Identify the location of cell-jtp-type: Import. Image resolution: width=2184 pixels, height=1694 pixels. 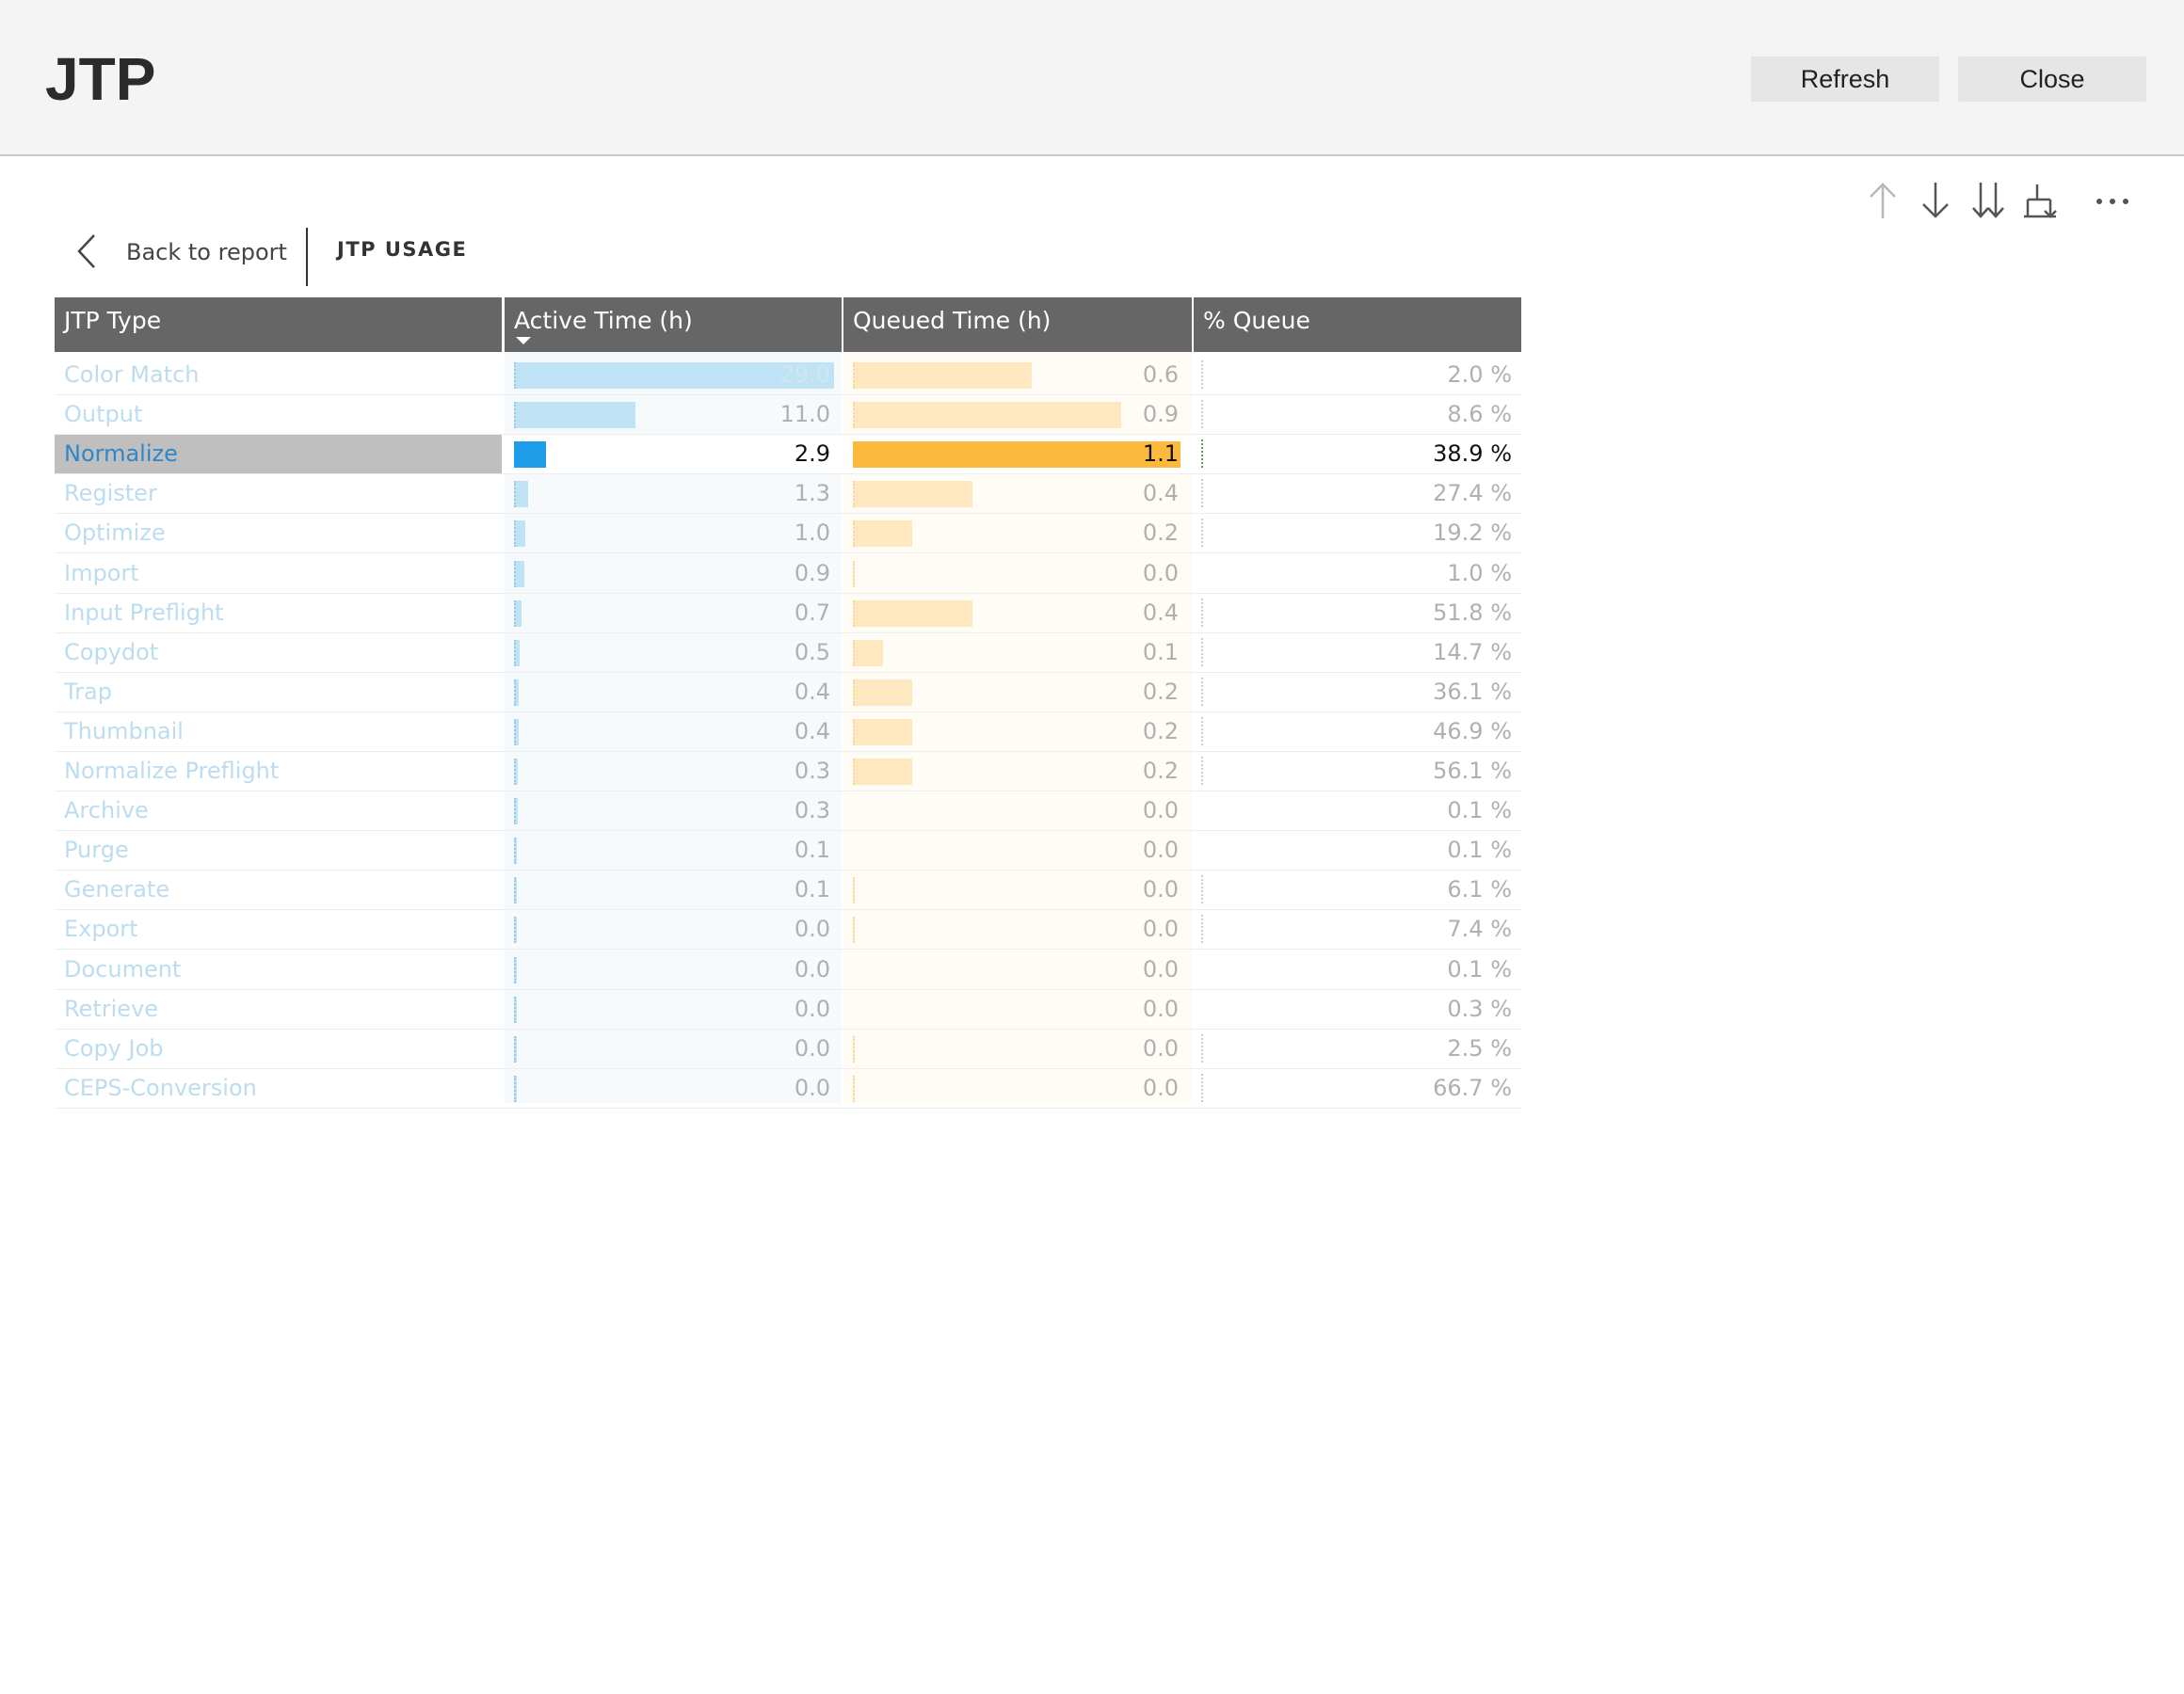
(101, 572).